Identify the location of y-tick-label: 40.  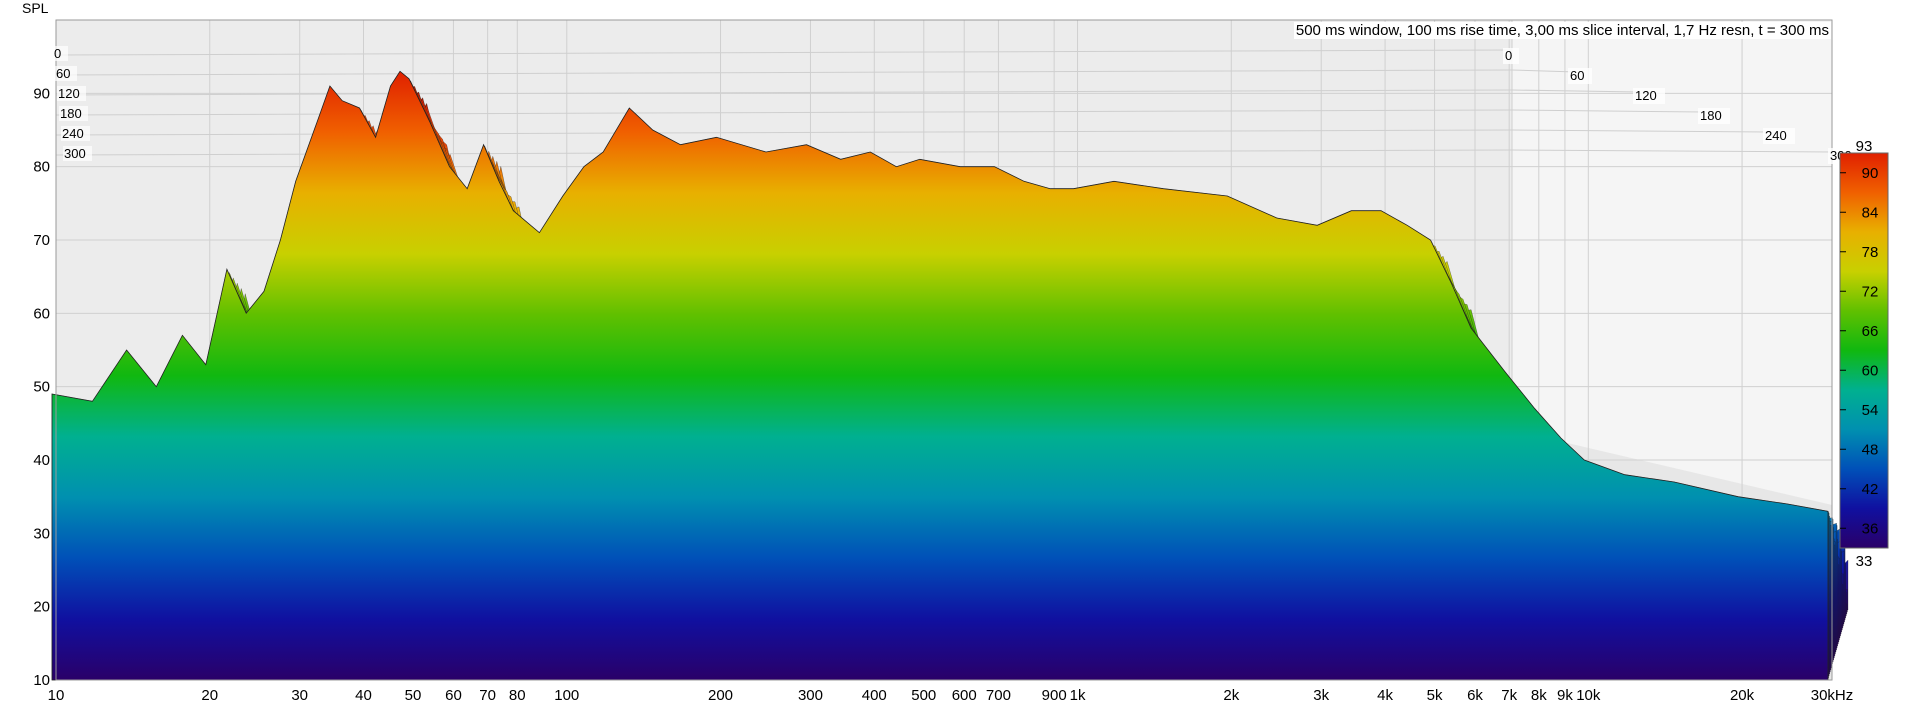
(41, 460).